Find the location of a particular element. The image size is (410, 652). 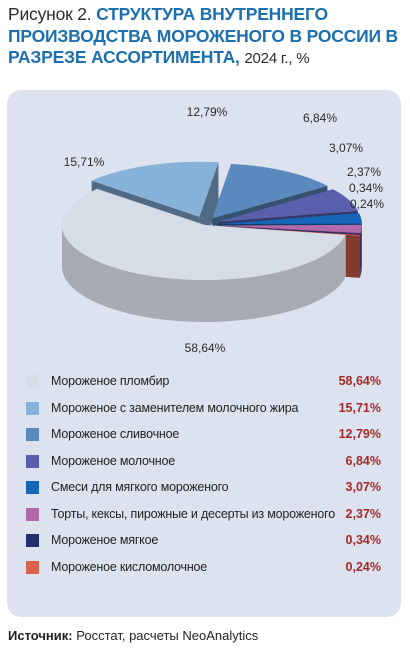

legend-value: 3,07% is located at coordinates (363, 487).